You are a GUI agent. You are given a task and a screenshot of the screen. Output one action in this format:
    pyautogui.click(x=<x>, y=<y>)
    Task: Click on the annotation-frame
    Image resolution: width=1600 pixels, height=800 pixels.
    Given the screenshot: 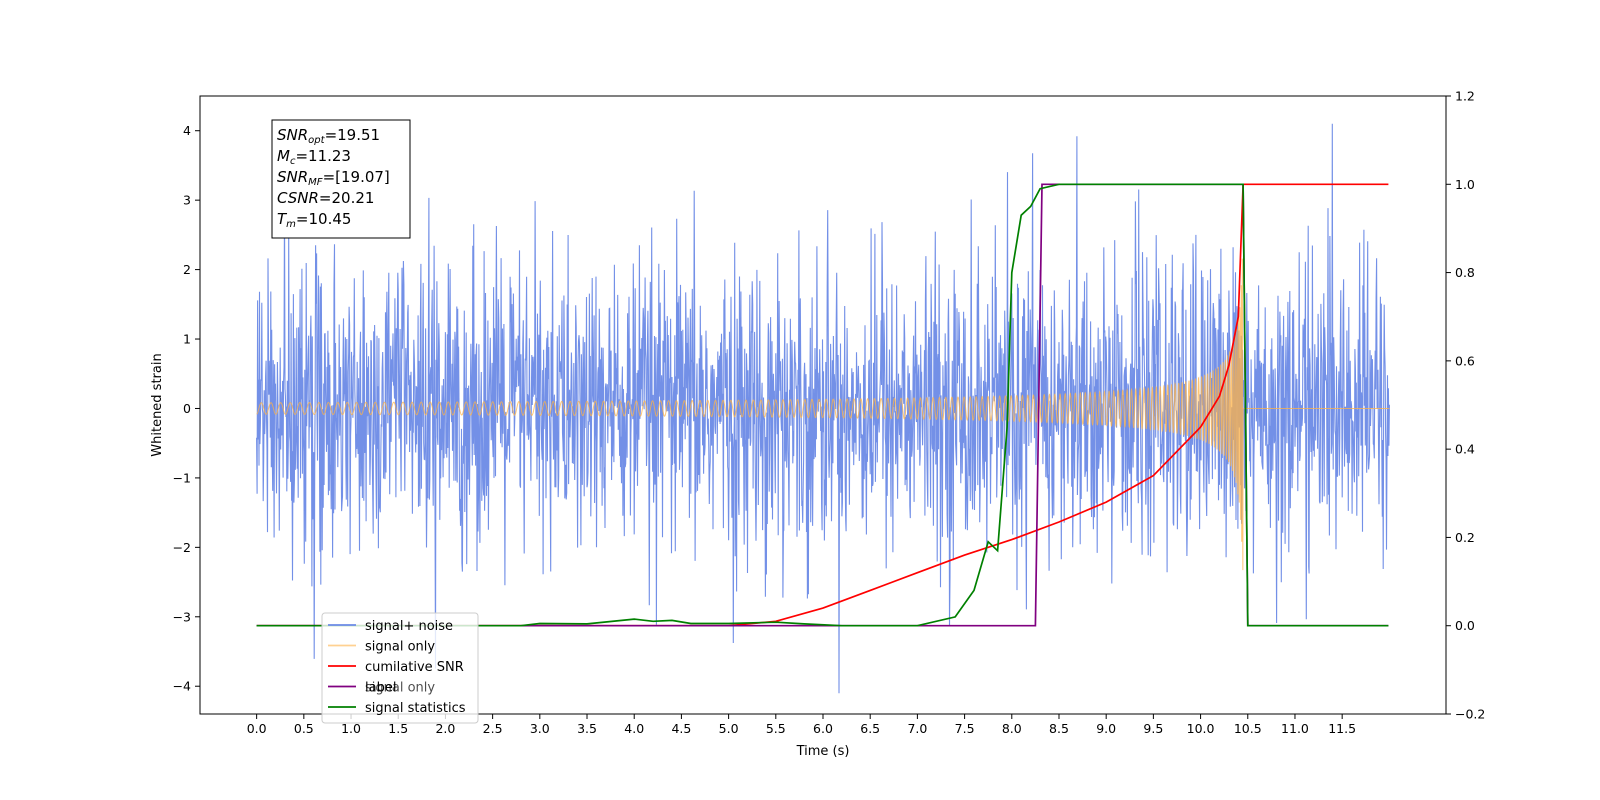 What is the action you would take?
    pyautogui.click(x=341, y=179)
    